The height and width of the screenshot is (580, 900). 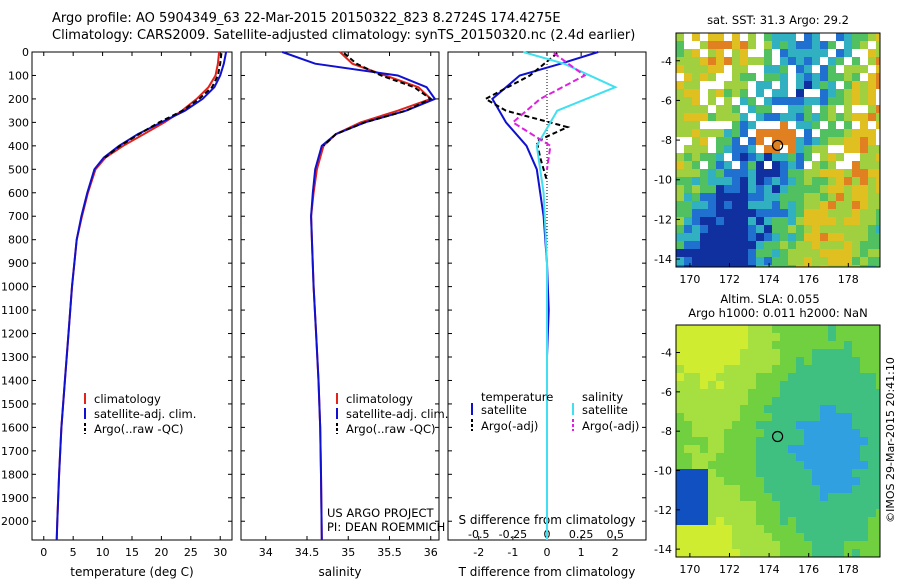 I want to click on diff-xlabel: T difference from climatology, so click(x=547, y=572).